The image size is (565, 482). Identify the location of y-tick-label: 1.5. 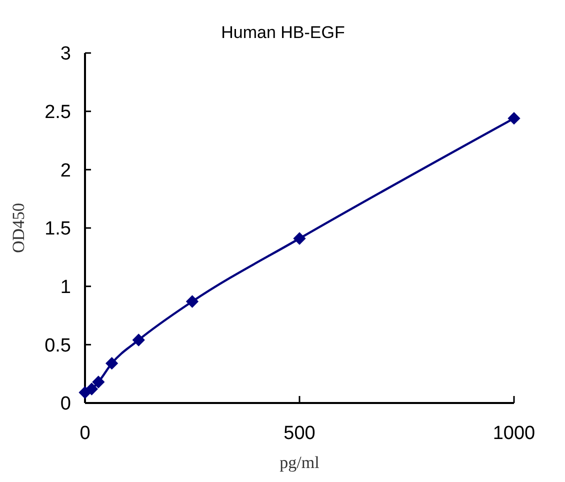
(57, 229).